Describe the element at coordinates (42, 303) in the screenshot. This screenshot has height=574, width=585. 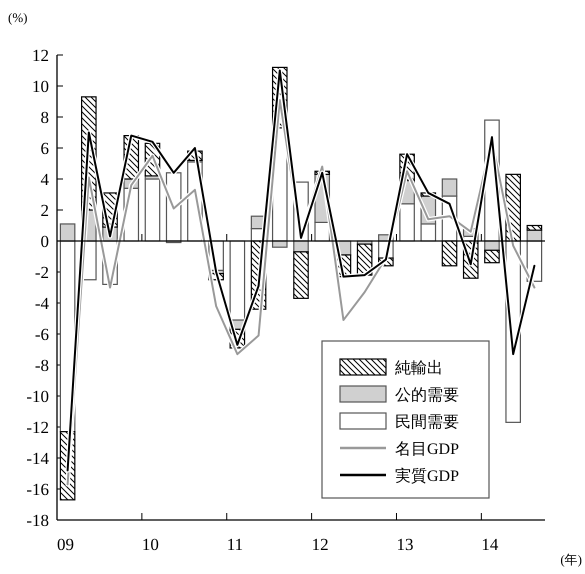
I see `y-tick-label: -4` at that location.